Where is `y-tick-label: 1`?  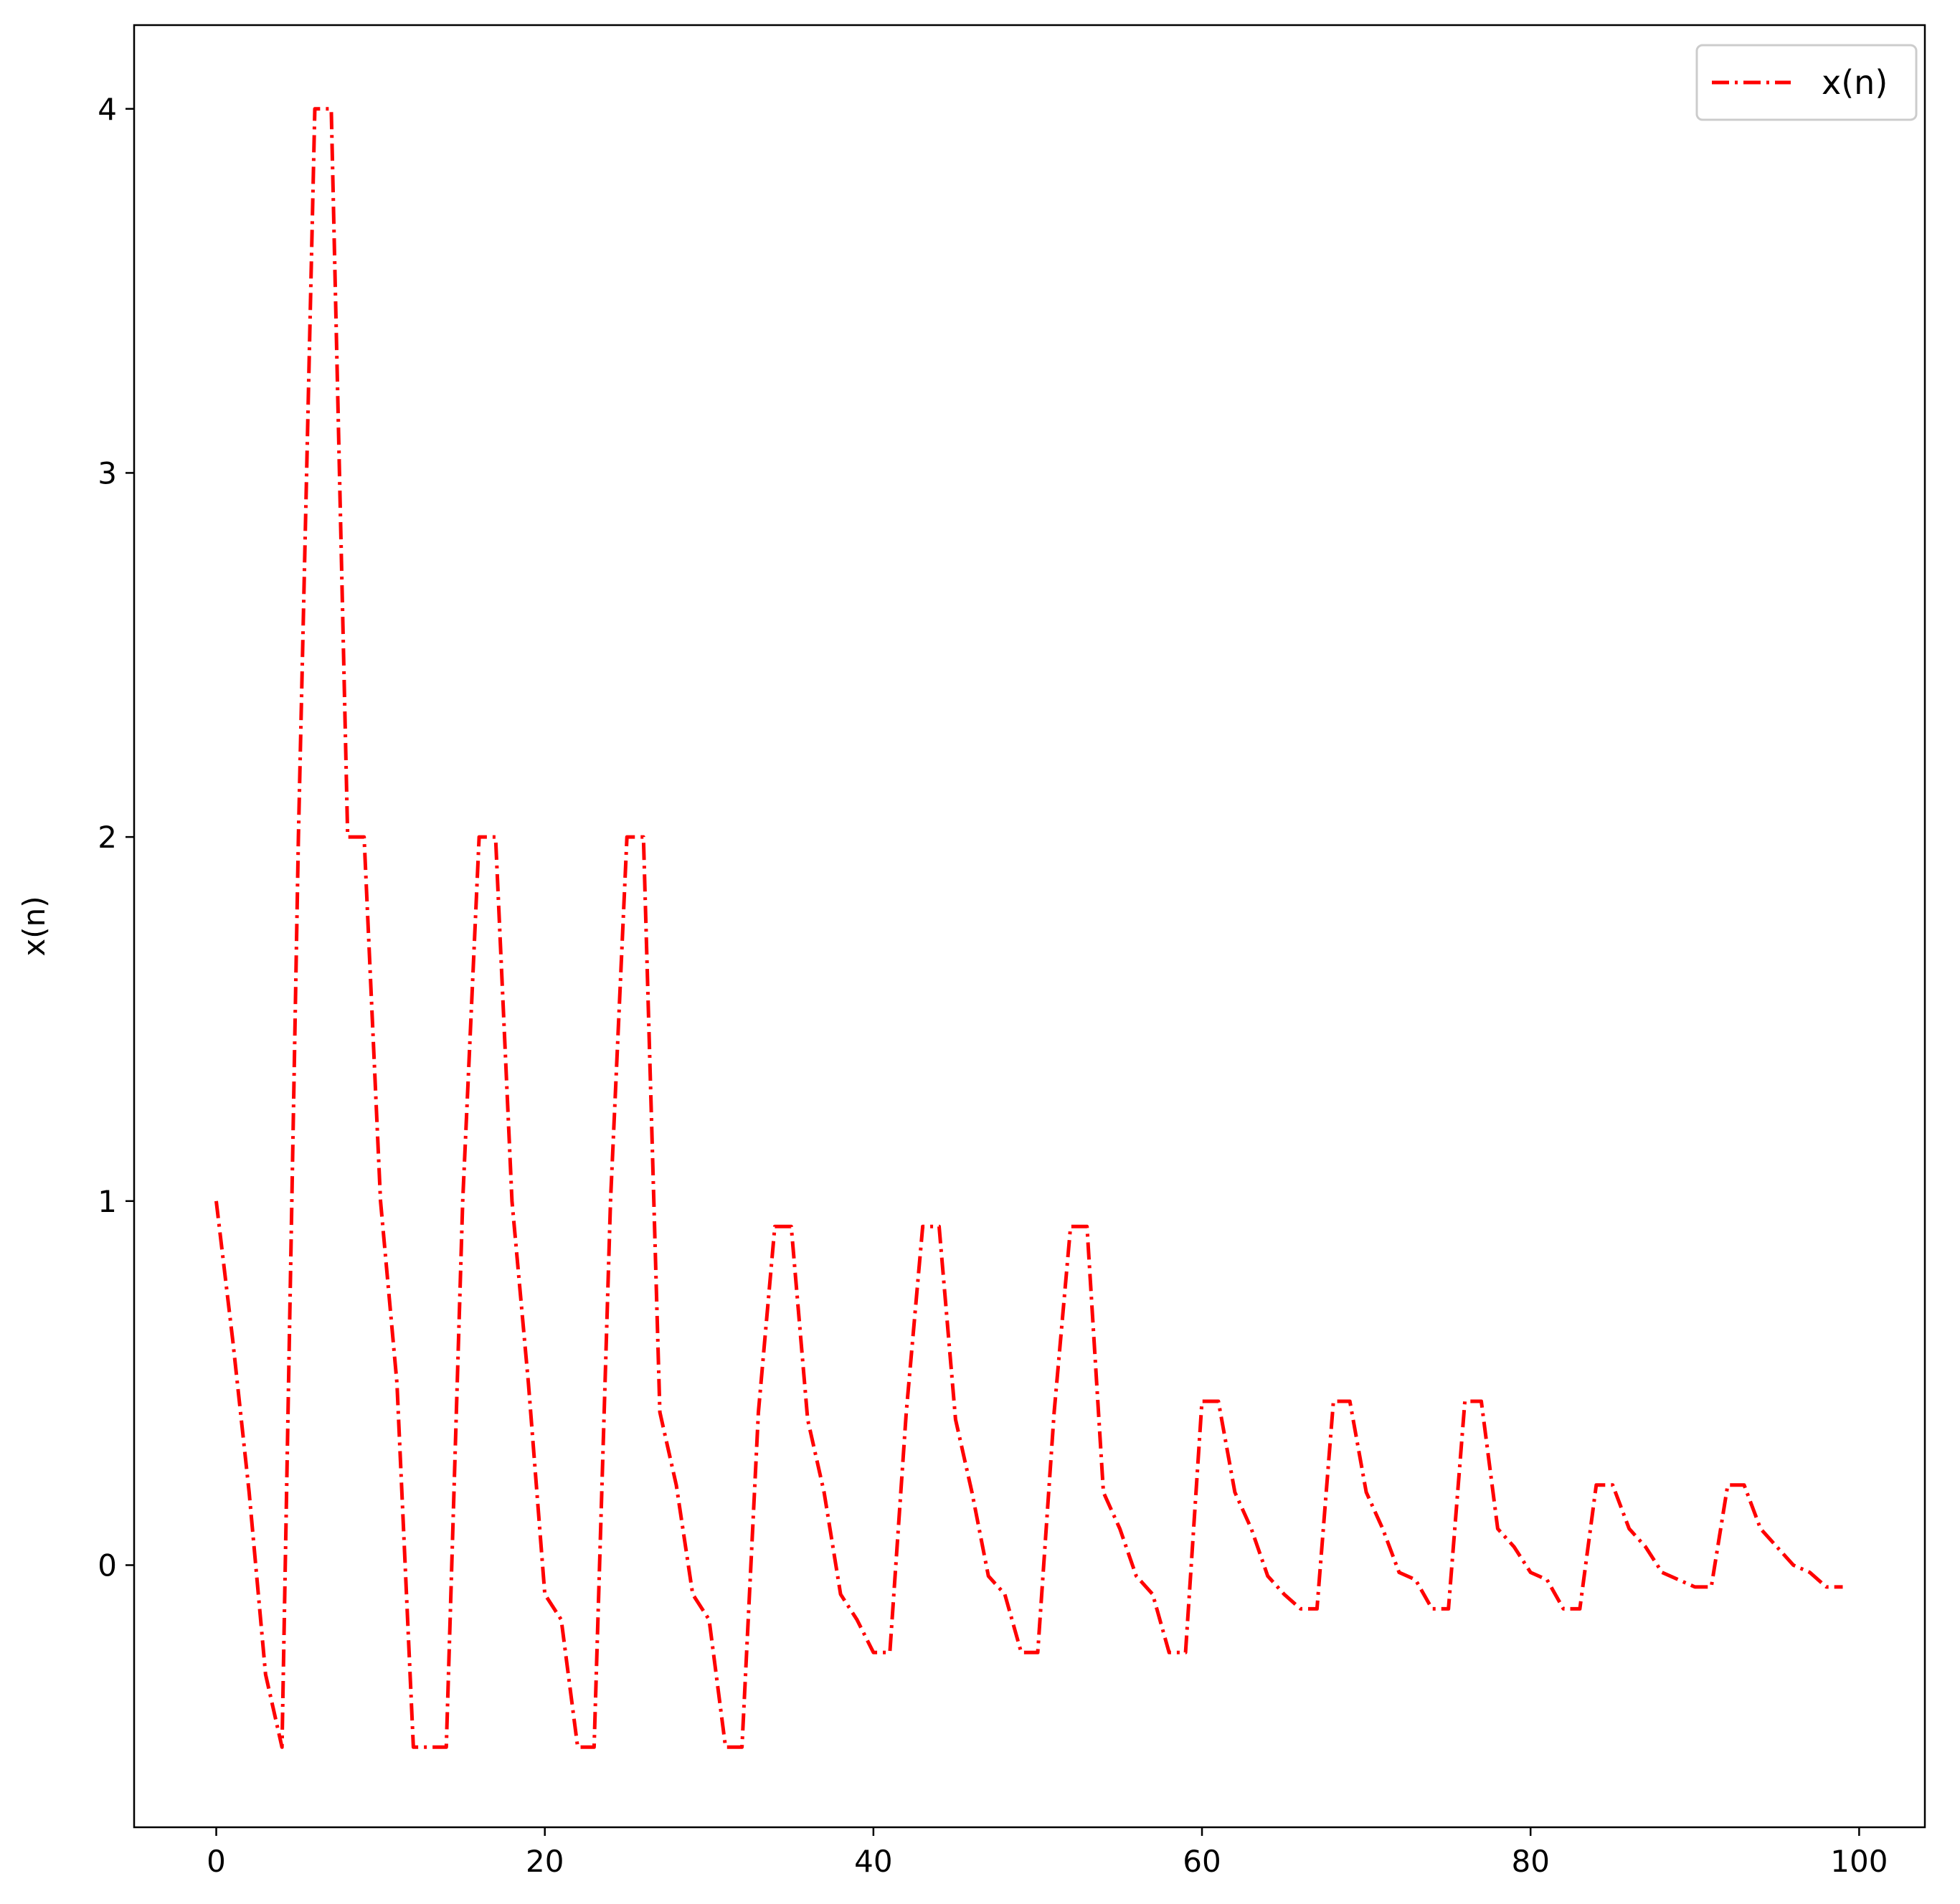 y-tick-label: 1 is located at coordinates (107, 1201).